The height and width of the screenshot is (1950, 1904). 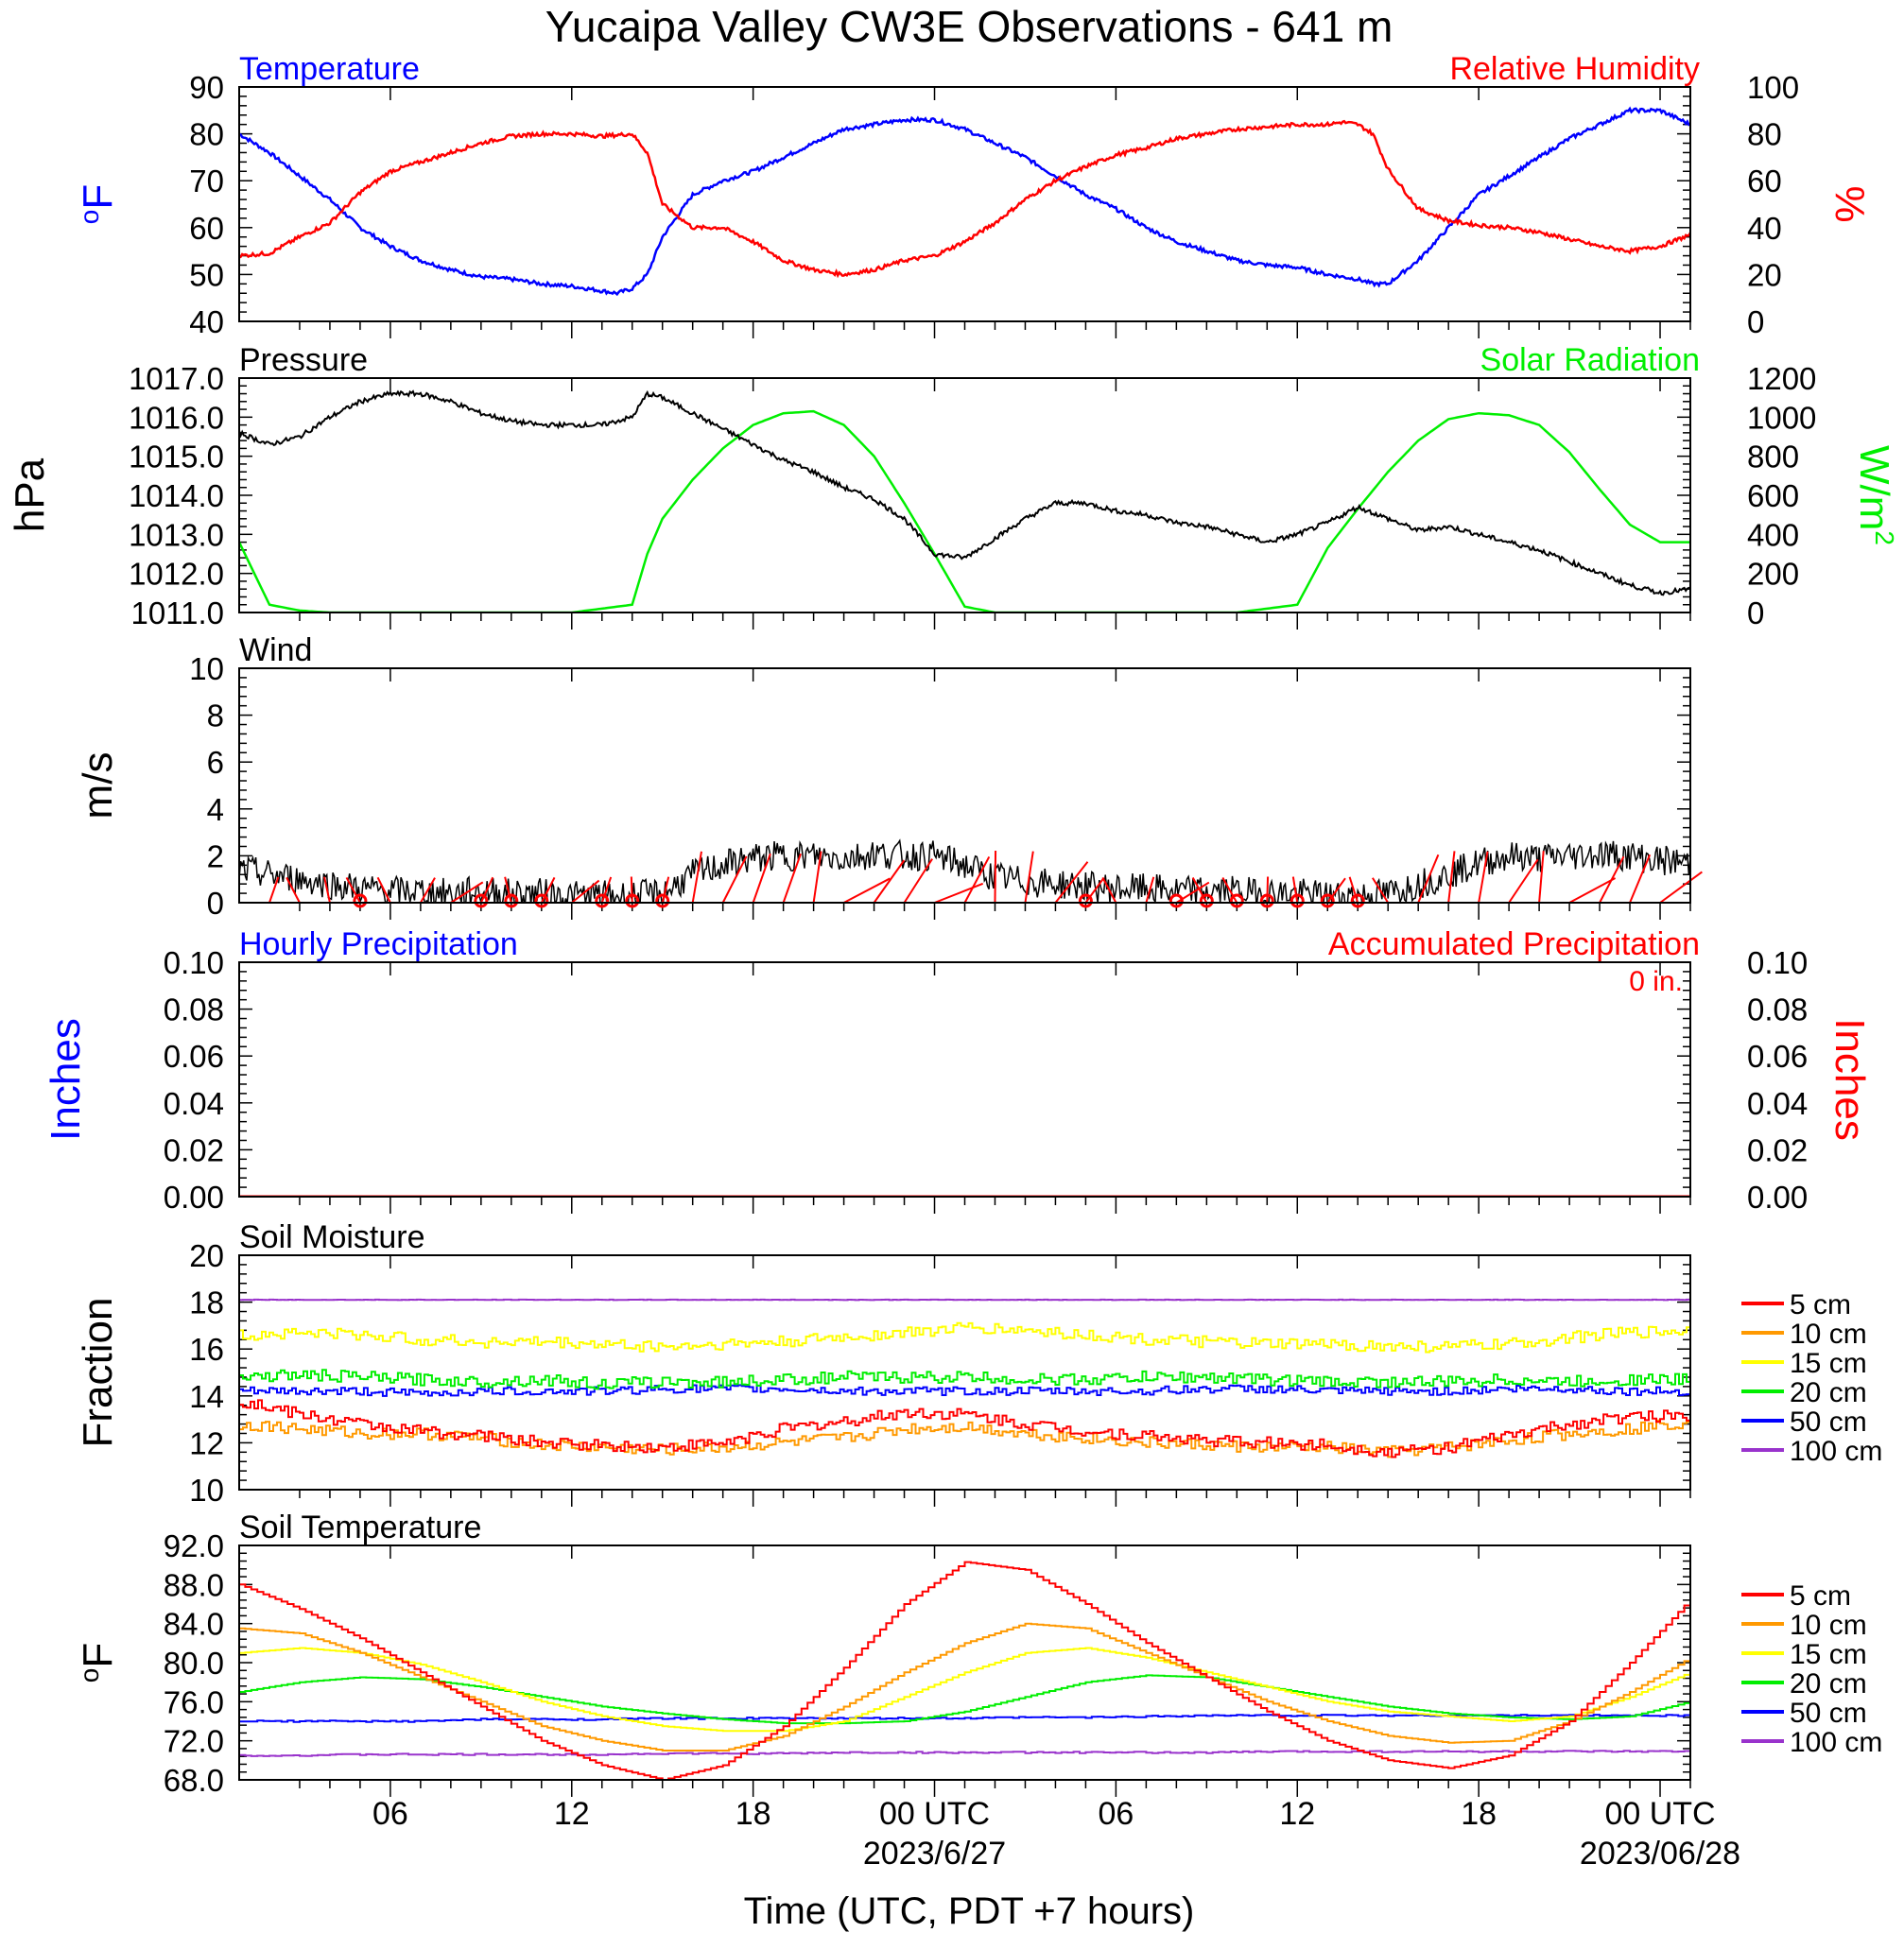 I want to click on series-10cm, so click(x=964, y=1438).